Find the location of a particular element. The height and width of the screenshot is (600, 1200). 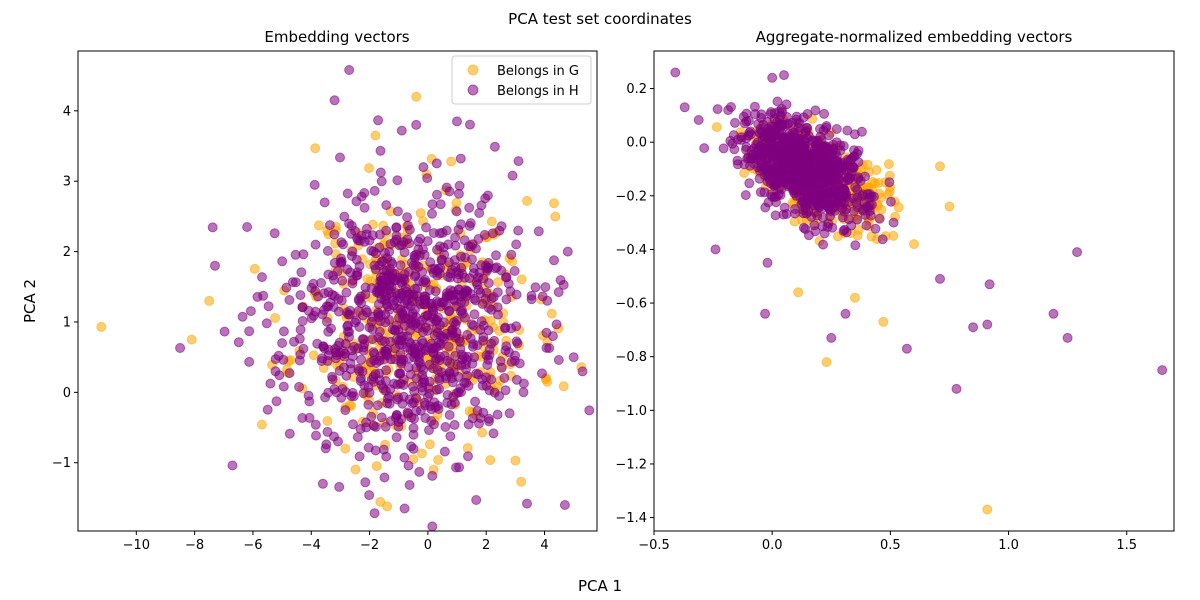

right-subplot-title: Aggregate-normalized embedding vectors is located at coordinates (914, 37).